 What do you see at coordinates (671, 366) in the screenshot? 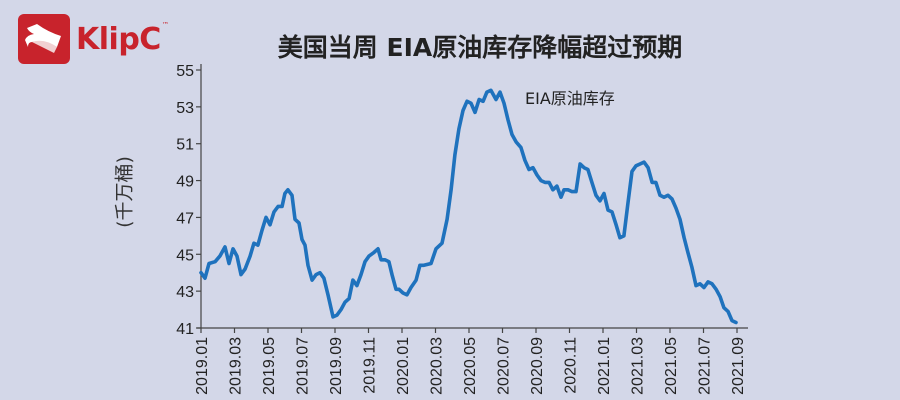
I see `x-tick-label: 2021.05` at bounding box center [671, 366].